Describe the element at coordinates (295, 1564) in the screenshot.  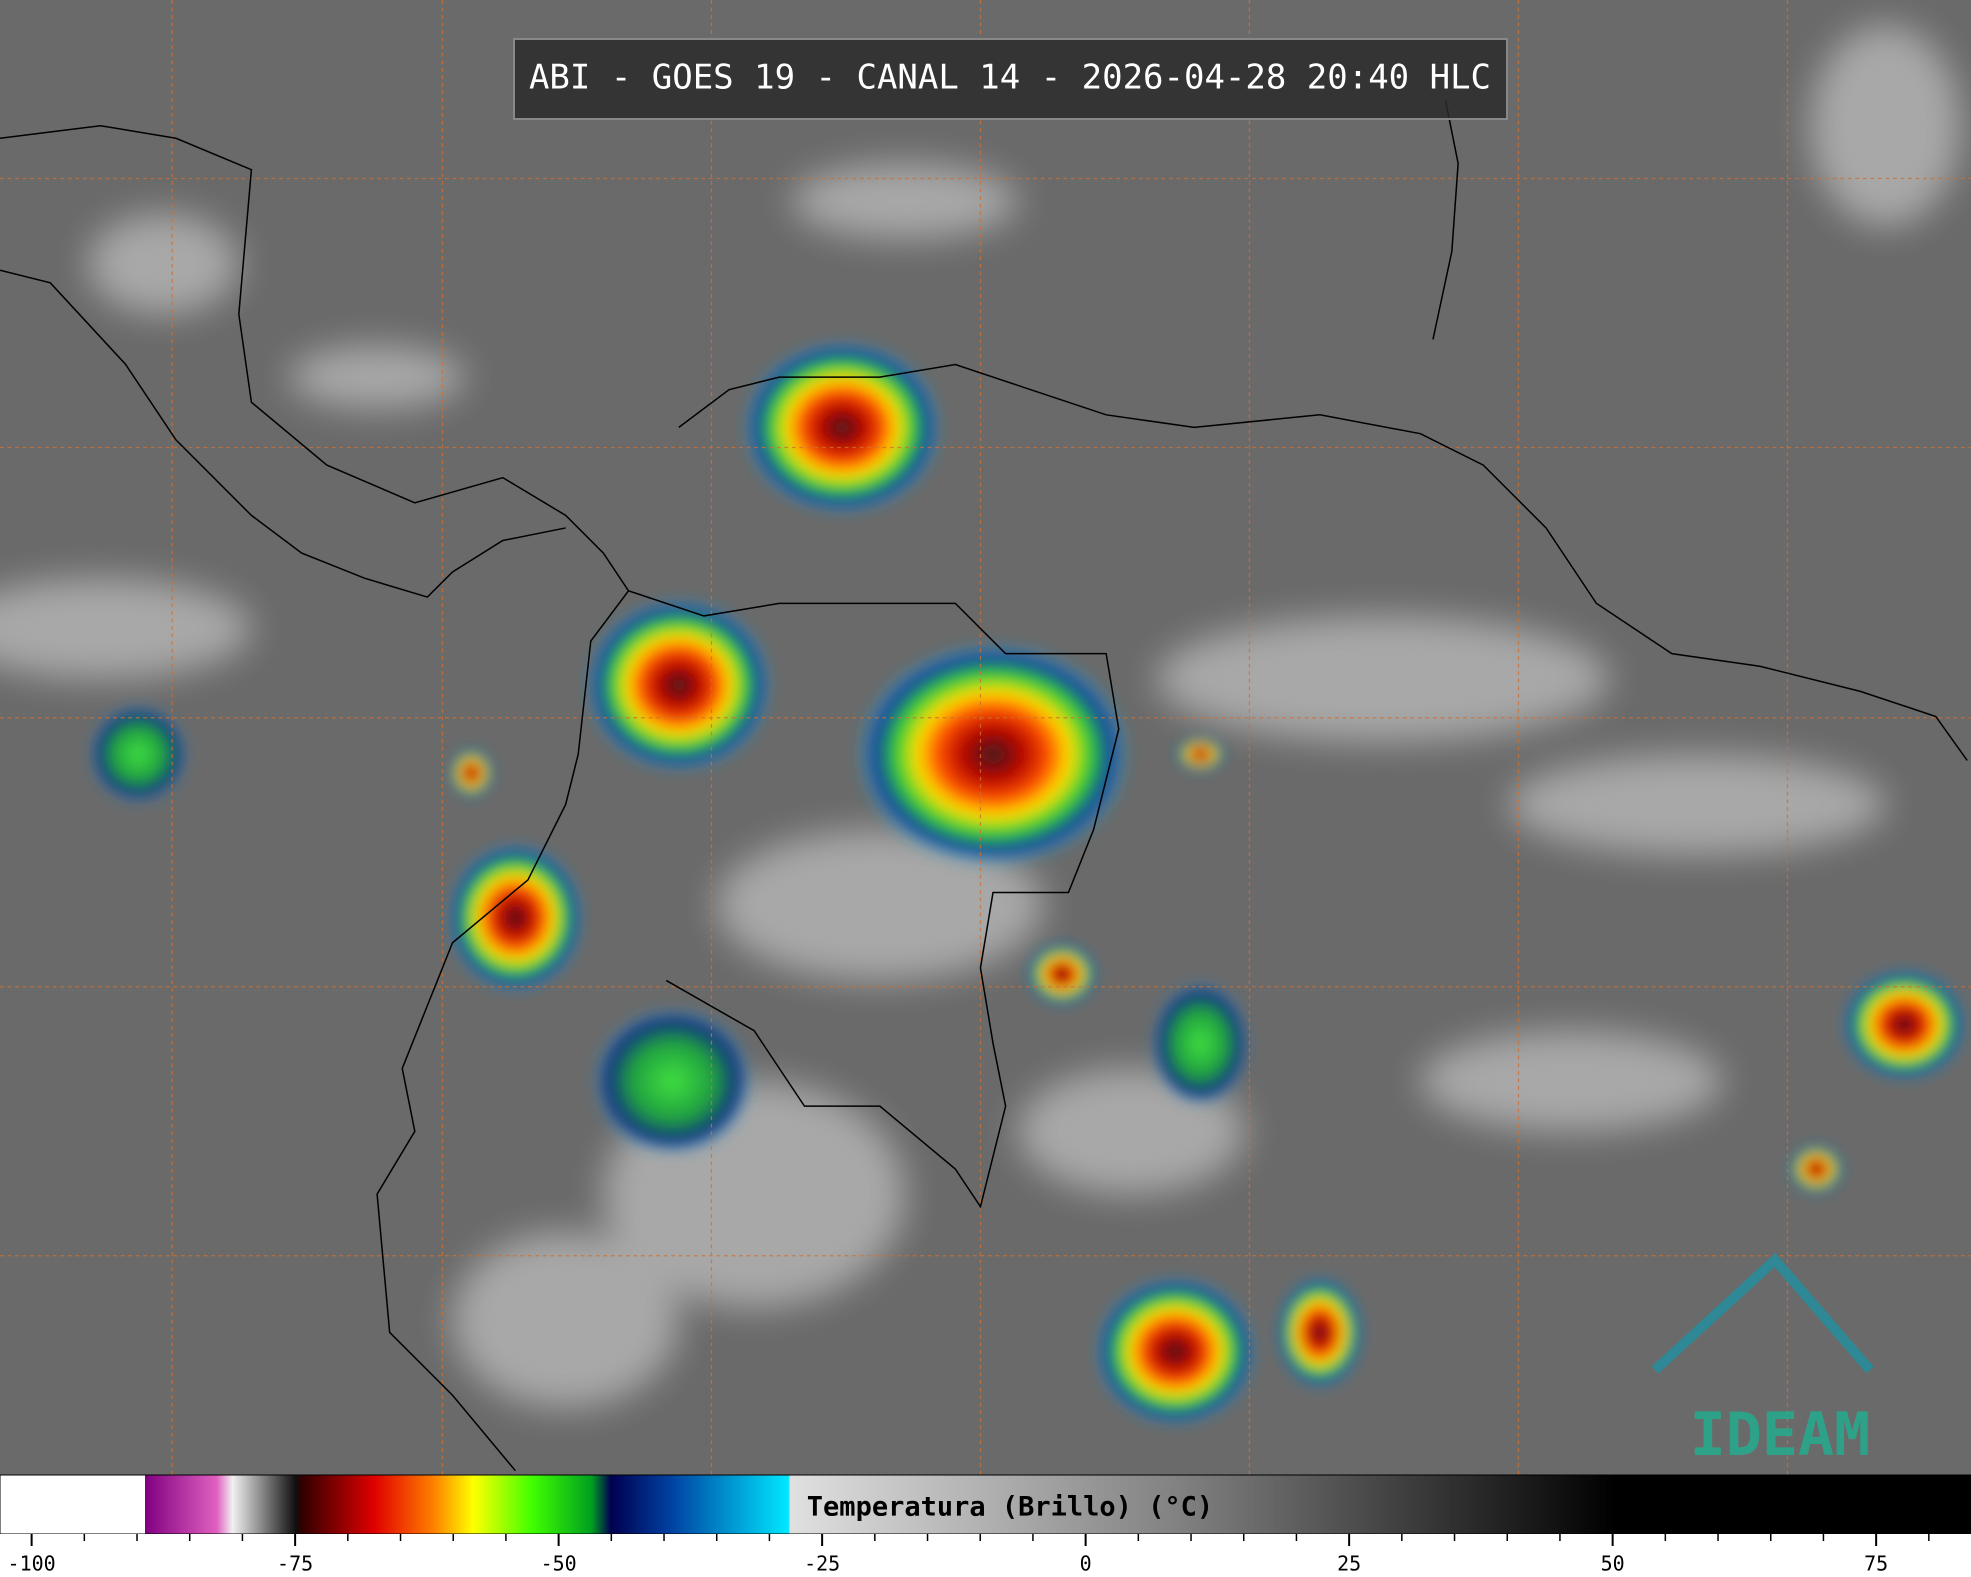
I see `tick-label: -75` at that location.